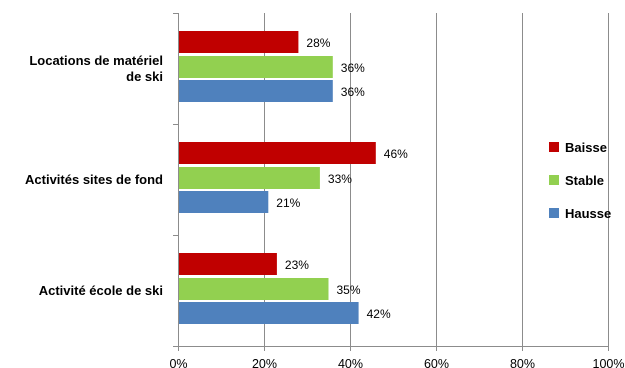 This screenshot has height=368, width=625. What do you see at coordinates (588, 213) in the screenshot?
I see `legend-label-hausse: Hausse` at bounding box center [588, 213].